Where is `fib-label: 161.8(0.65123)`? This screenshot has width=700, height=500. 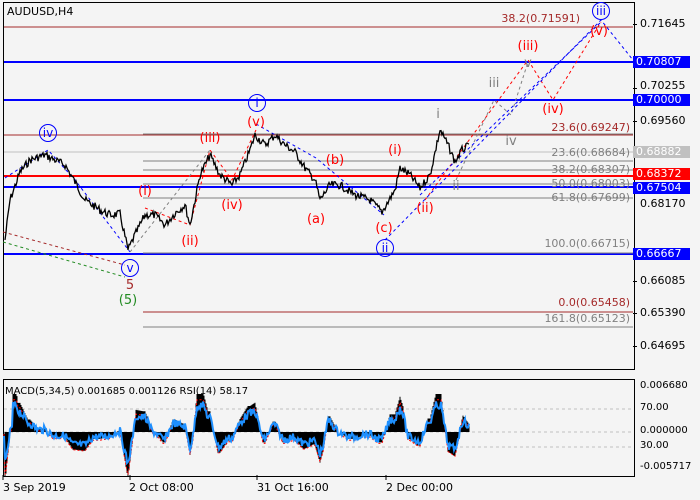 fib-label: 161.8(0.65123) is located at coordinates (587, 318).